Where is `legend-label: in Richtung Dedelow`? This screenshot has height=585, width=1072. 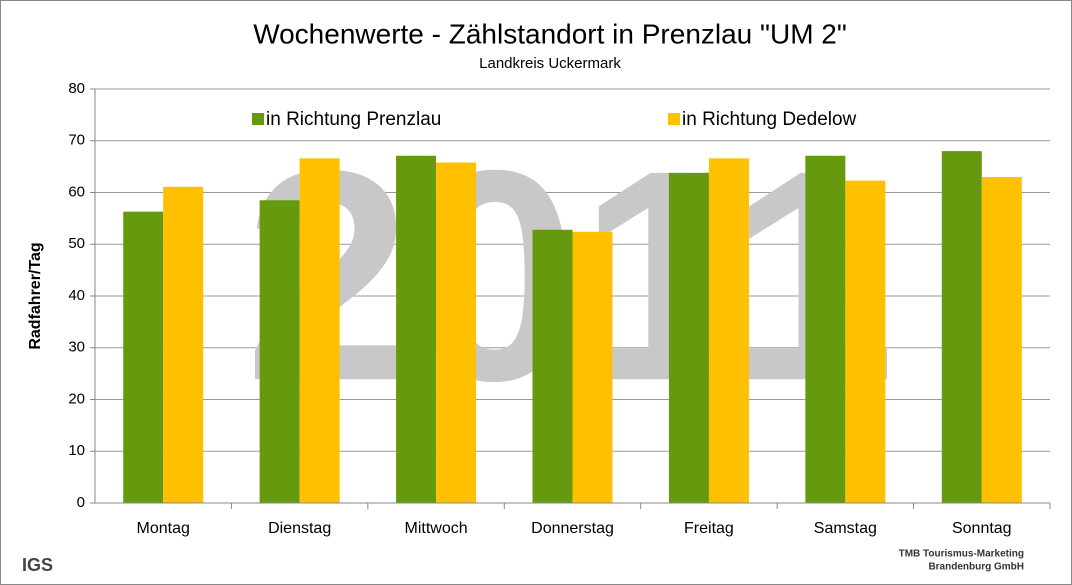 legend-label: in Richtung Dedelow is located at coordinates (769, 119).